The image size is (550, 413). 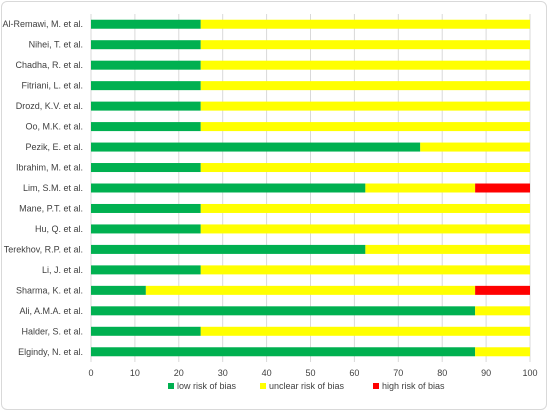 What do you see at coordinates (398, 373) in the screenshot?
I see `x-tick-label: 70` at bounding box center [398, 373].